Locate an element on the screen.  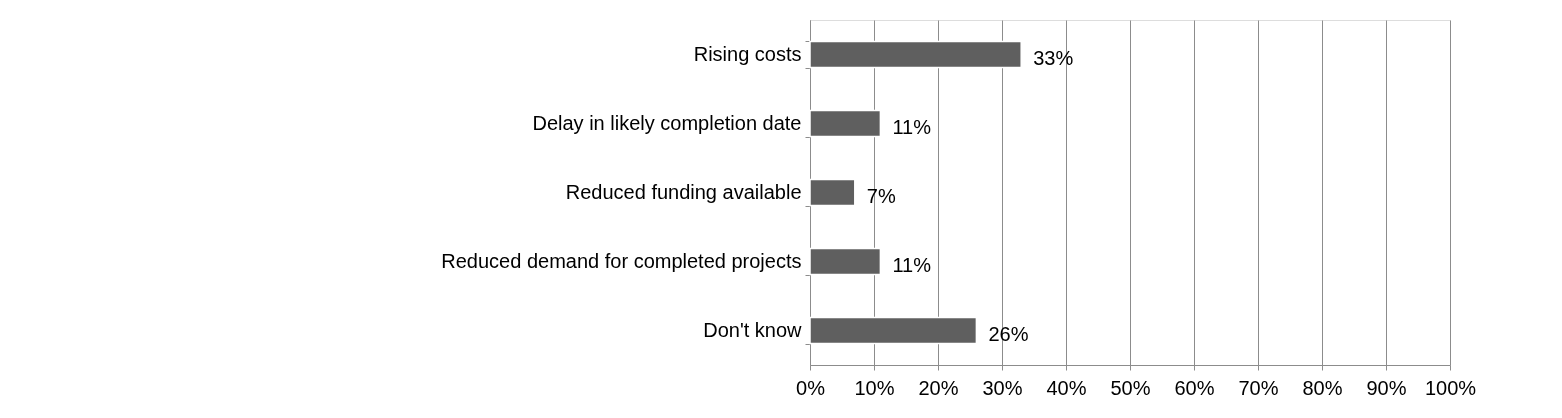
data-label: 33% is located at coordinates (1053, 57).